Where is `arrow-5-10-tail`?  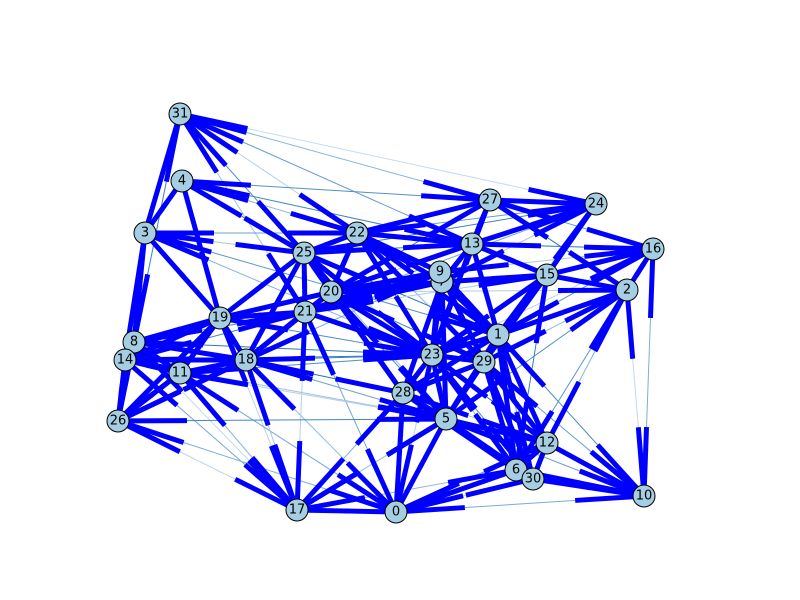 arrow-5-10-tail is located at coordinates (483, 433).